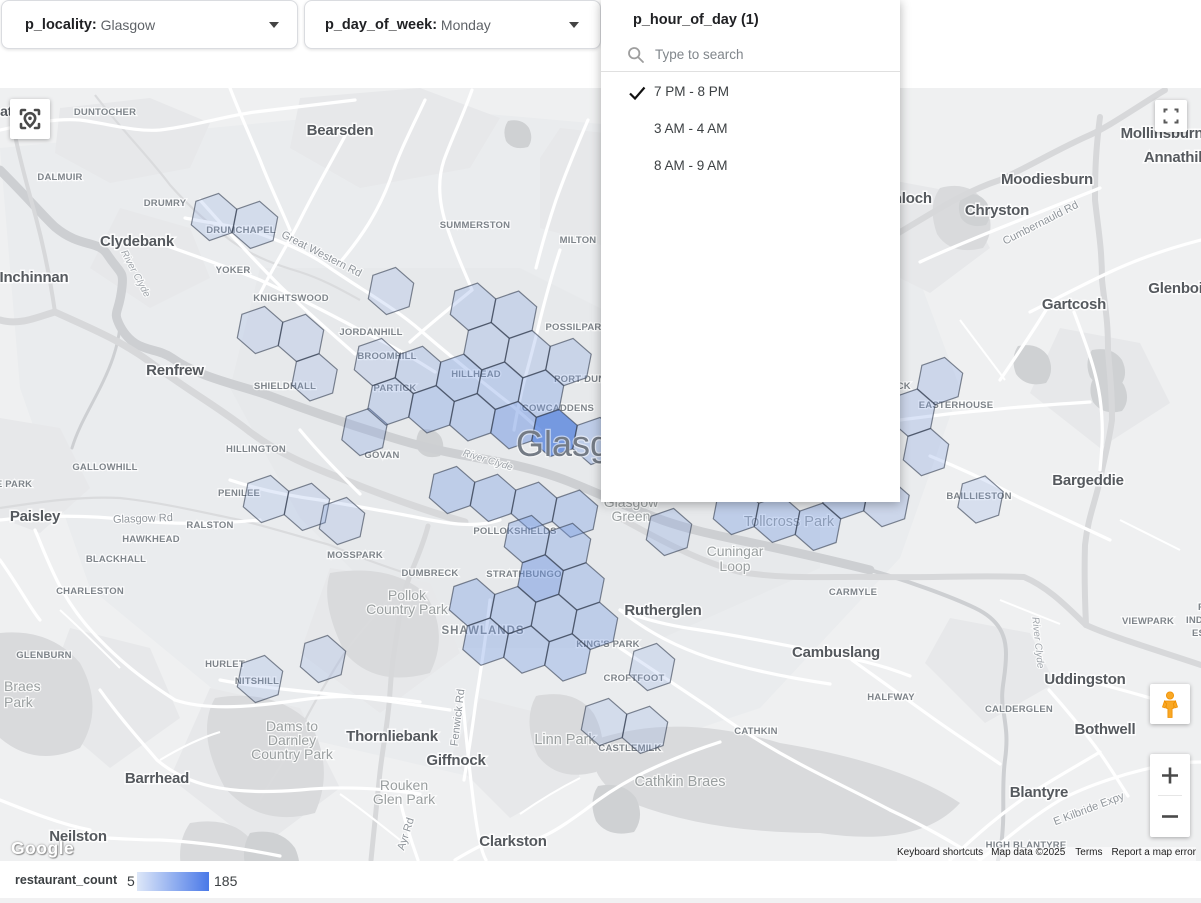 The image size is (1201, 903). I want to click on svg-text: Thornliebank, so click(392, 736).